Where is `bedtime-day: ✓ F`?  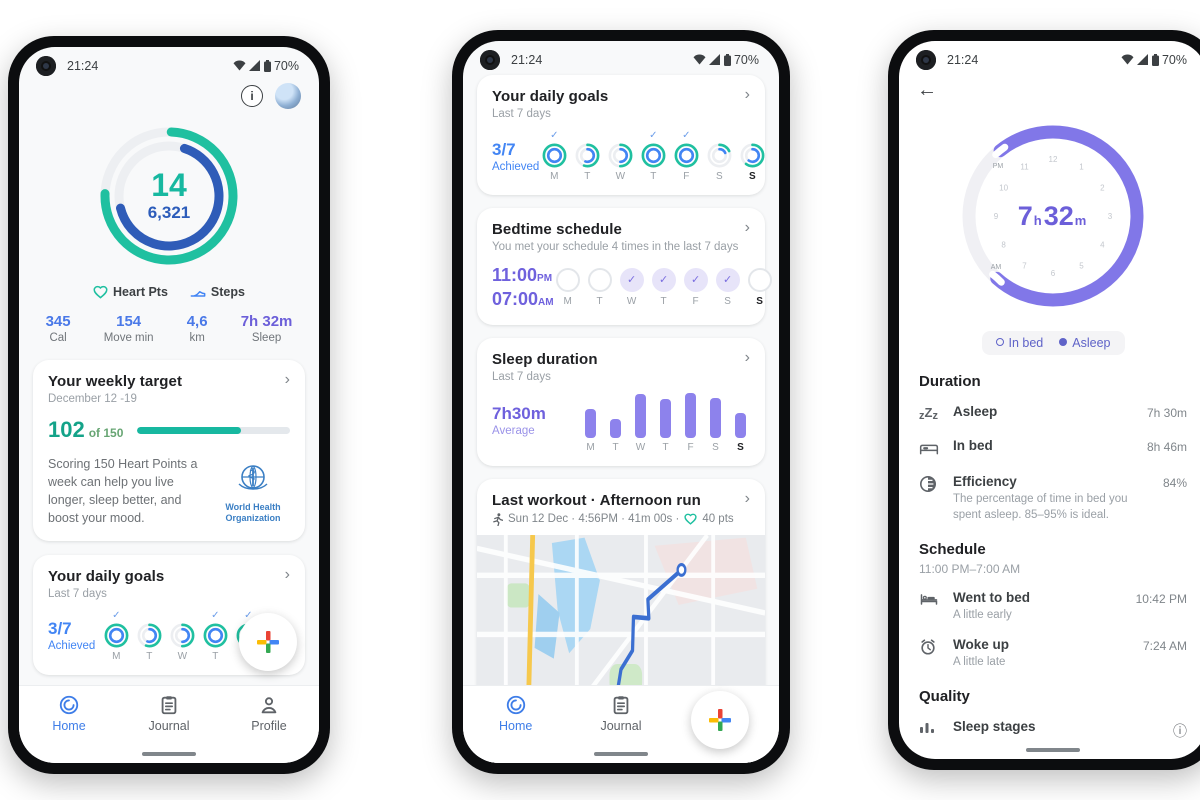
bedtime-day: ✓ F is located at coordinates (696, 287).